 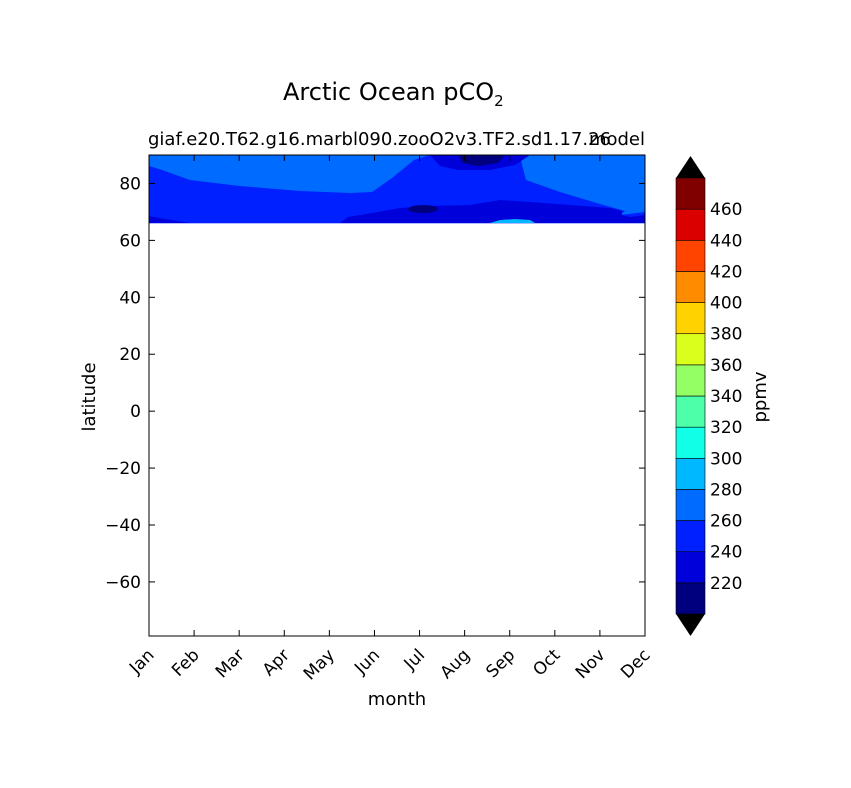 What do you see at coordinates (89, 396) in the screenshot?
I see `y-axis-label: latitude` at bounding box center [89, 396].